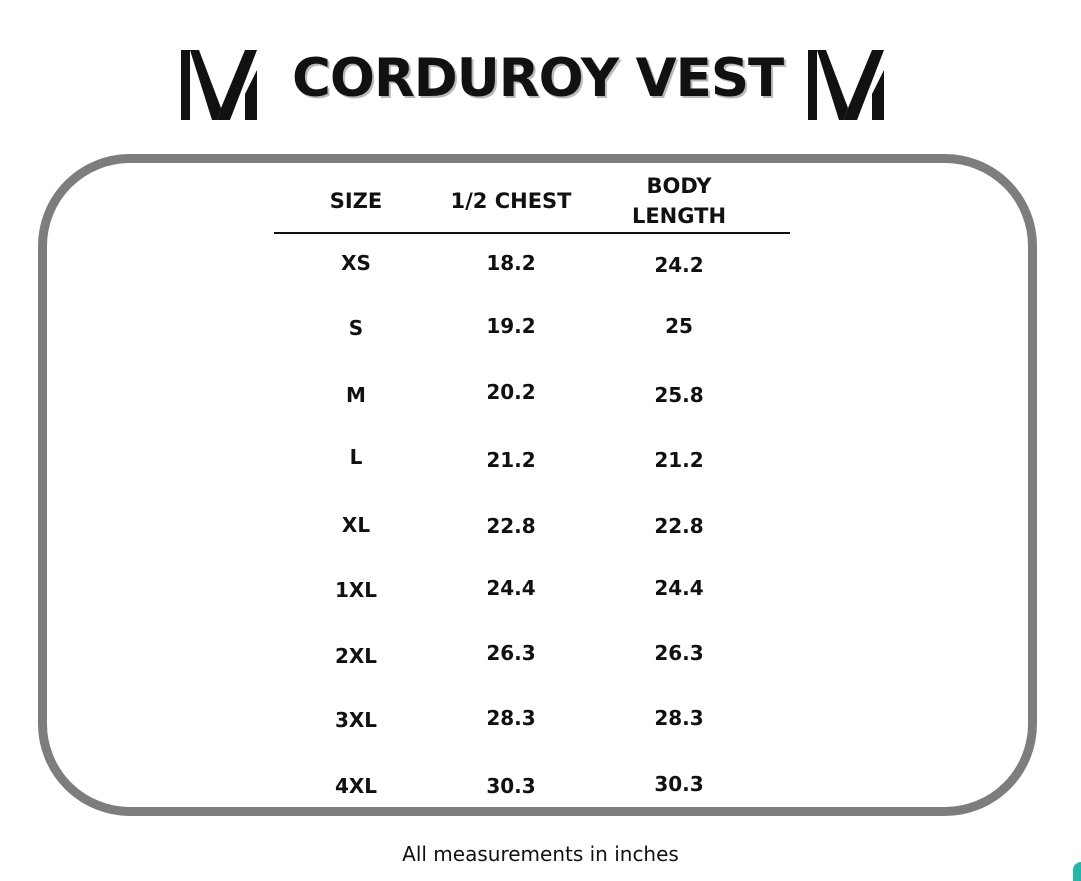  I want to click on corner-accent, so click(1077, 871).